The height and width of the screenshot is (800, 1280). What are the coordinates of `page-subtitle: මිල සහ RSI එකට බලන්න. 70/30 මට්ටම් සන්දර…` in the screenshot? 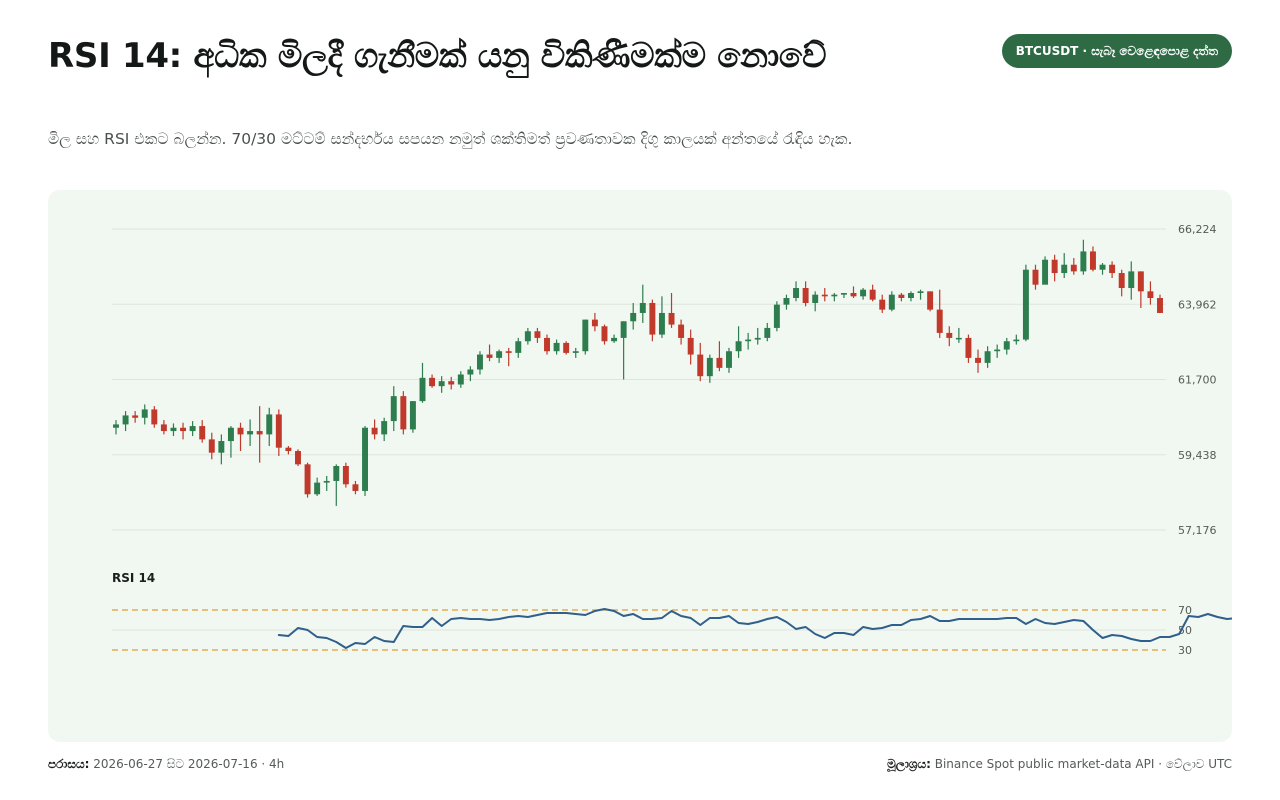 It's located at (450, 139).